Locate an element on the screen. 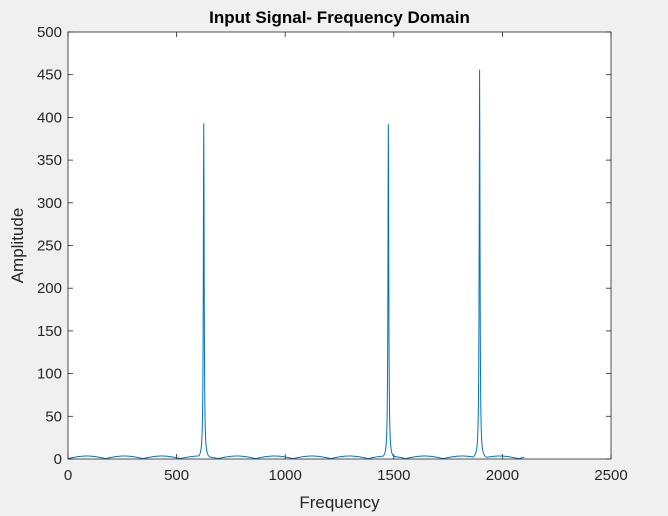 The width and height of the screenshot is (668, 516). x-tick-label: 1500 is located at coordinates (393, 475).